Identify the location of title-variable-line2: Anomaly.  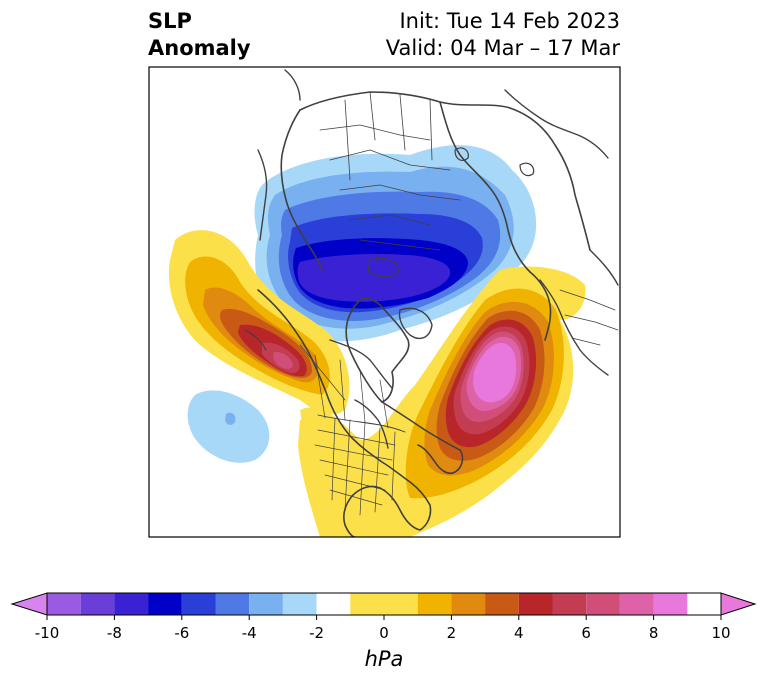
(199, 48).